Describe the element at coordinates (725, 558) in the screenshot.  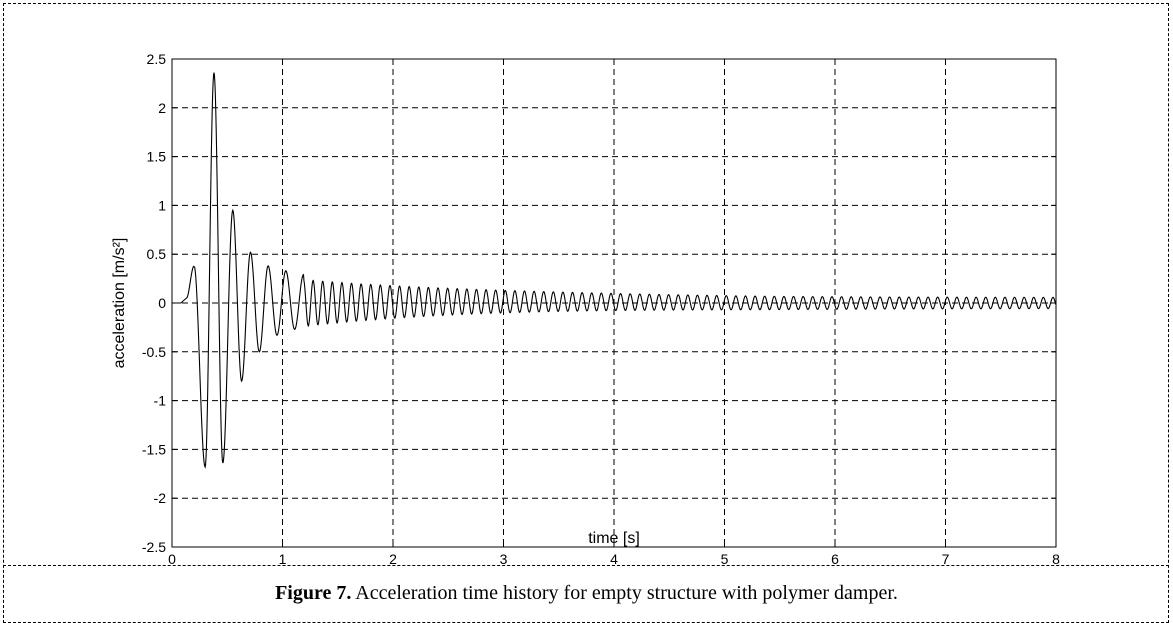
I see `x-tick-label: 5` at that location.